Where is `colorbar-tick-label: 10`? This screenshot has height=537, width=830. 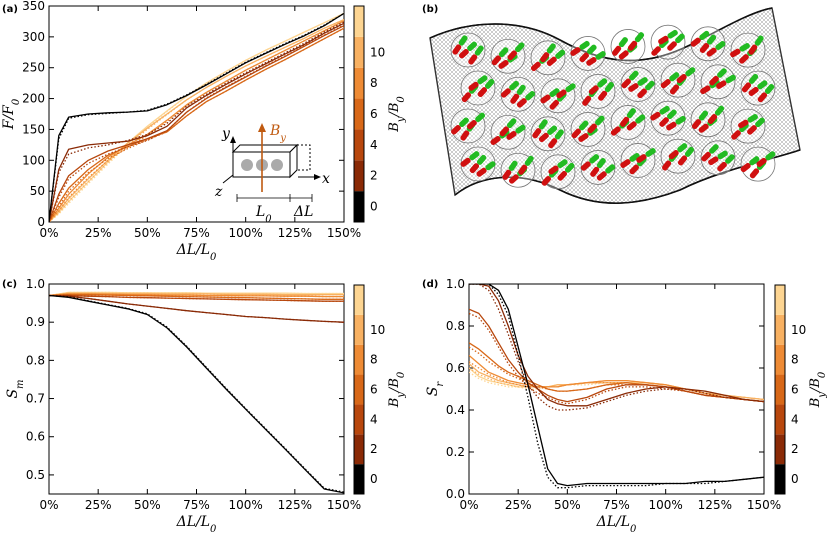
colorbar-tick-label: 10 is located at coordinates (798, 330).